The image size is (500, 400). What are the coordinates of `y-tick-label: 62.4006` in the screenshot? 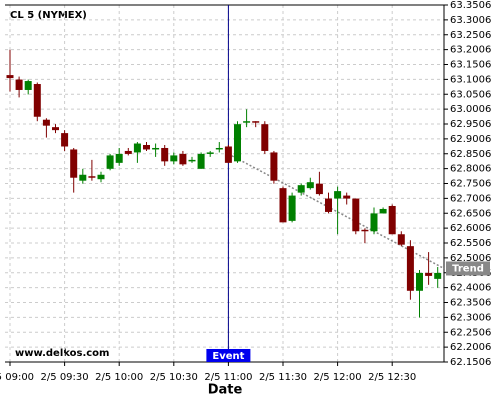 It's located at (470, 288).